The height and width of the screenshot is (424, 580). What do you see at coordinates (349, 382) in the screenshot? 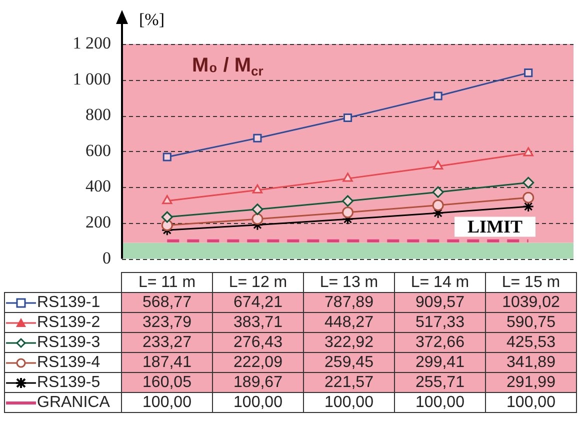
I see `data-label: 221,57` at bounding box center [349, 382].